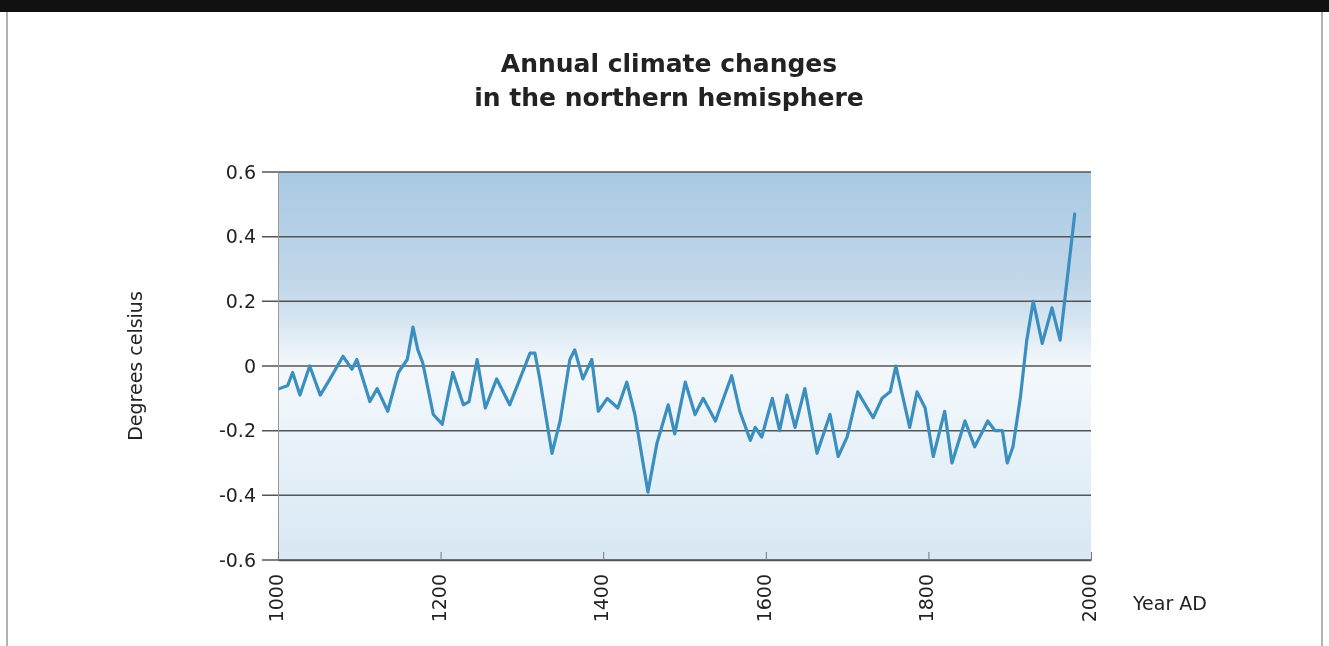  Describe the element at coordinates (237, 559) in the screenshot. I see `y-tick-label: -0.6` at that location.